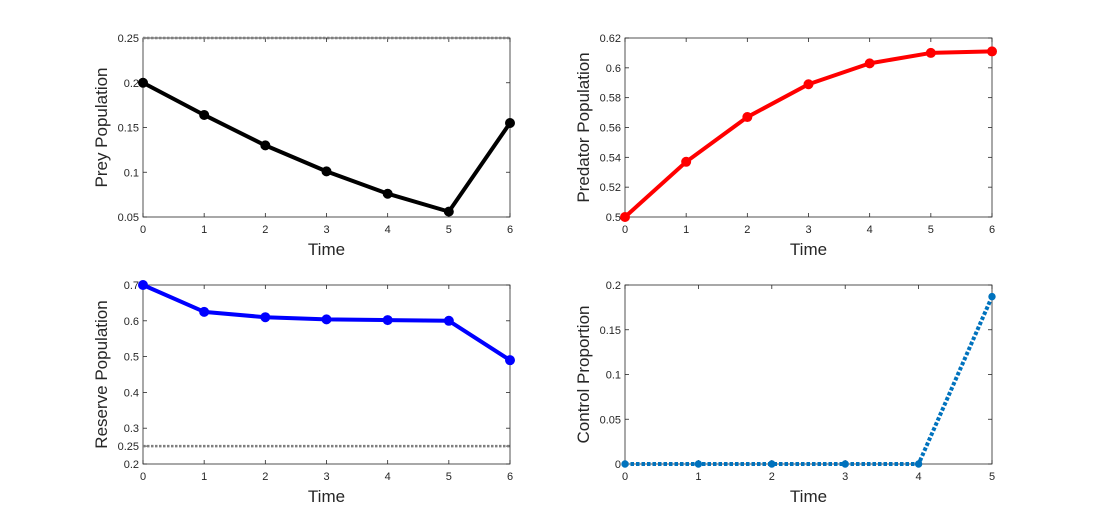 The width and height of the screenshot is (1096, 521). Describe the element at coordinates (610, 99) in the screenshot. I see `y-tick-label: 0.58` at that location.